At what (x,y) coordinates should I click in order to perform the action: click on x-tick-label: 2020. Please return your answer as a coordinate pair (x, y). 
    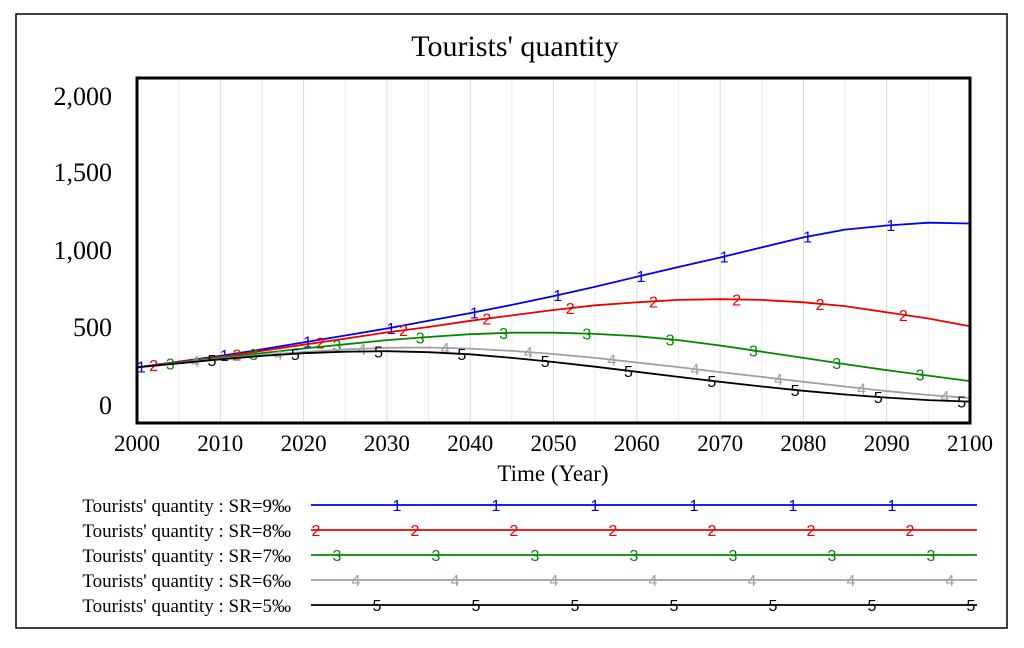
    Looking at the image, I should click on (304, 443).